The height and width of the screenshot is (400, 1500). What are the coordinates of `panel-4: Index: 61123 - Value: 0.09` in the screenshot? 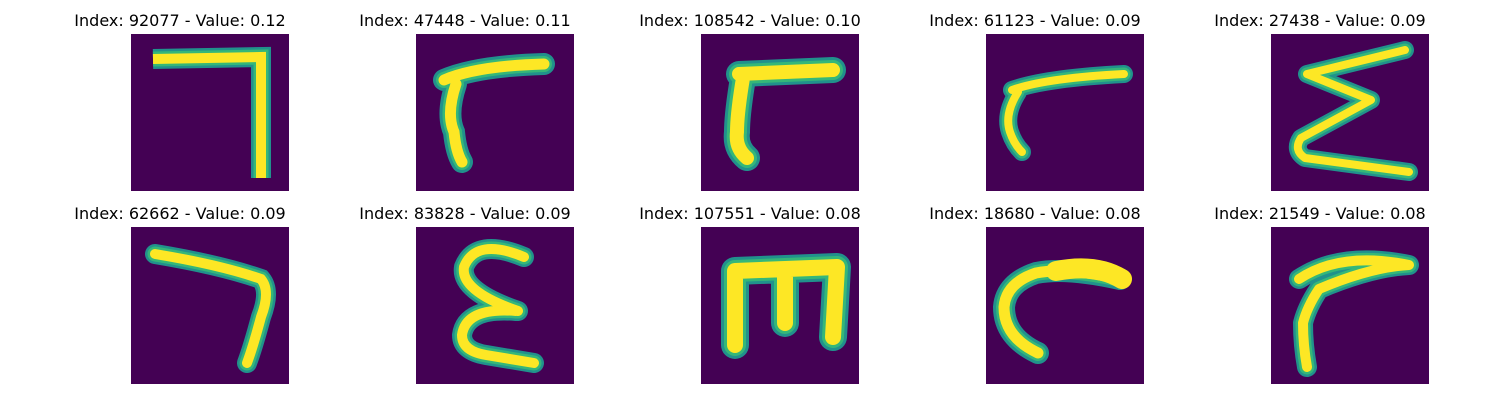 It's located at (1035, 95).